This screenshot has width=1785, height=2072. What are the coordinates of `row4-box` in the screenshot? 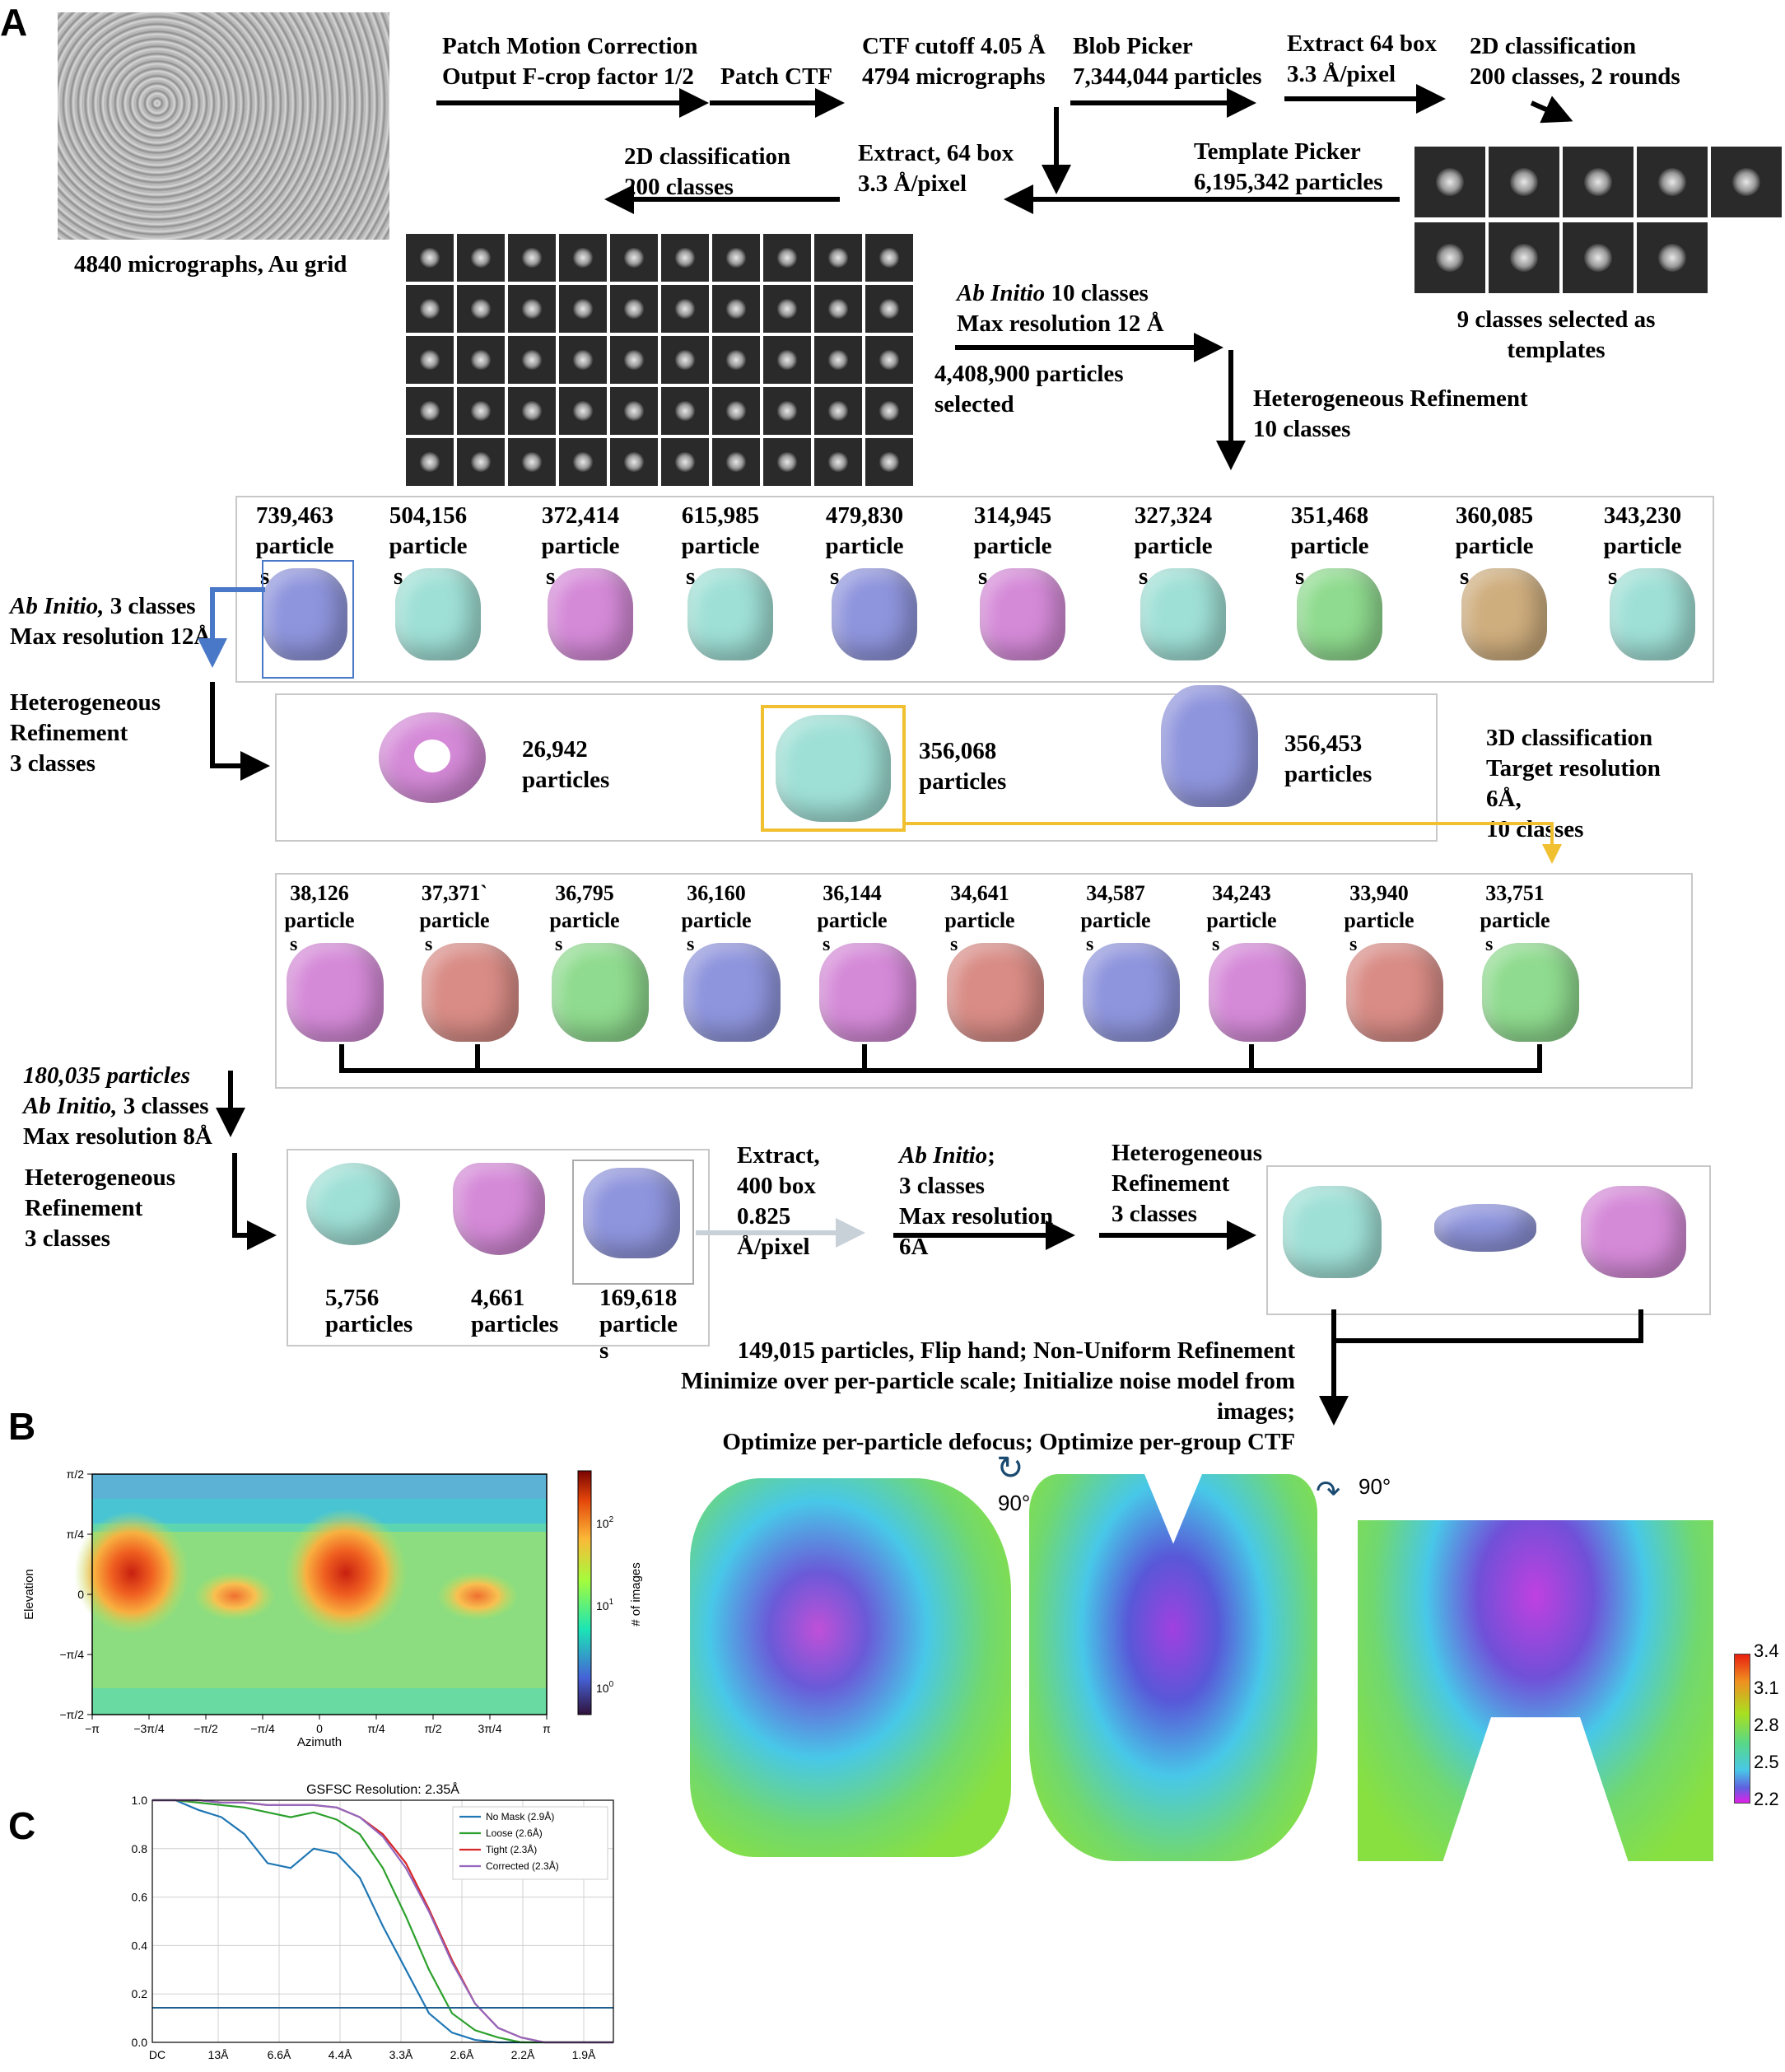 It's located at (498, 1247).